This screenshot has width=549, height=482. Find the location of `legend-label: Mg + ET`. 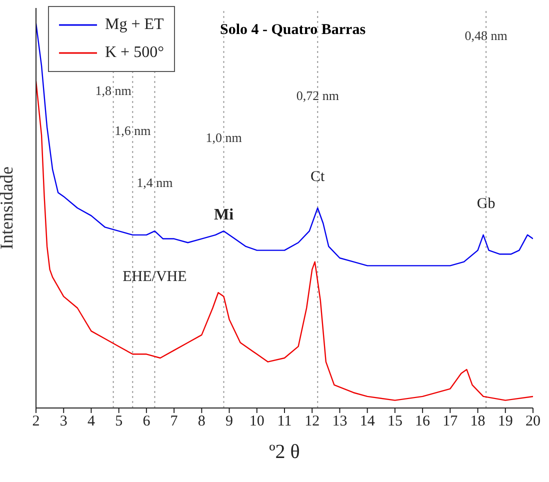

legend-label: Mg + ET is located at coordinates (134, 25).